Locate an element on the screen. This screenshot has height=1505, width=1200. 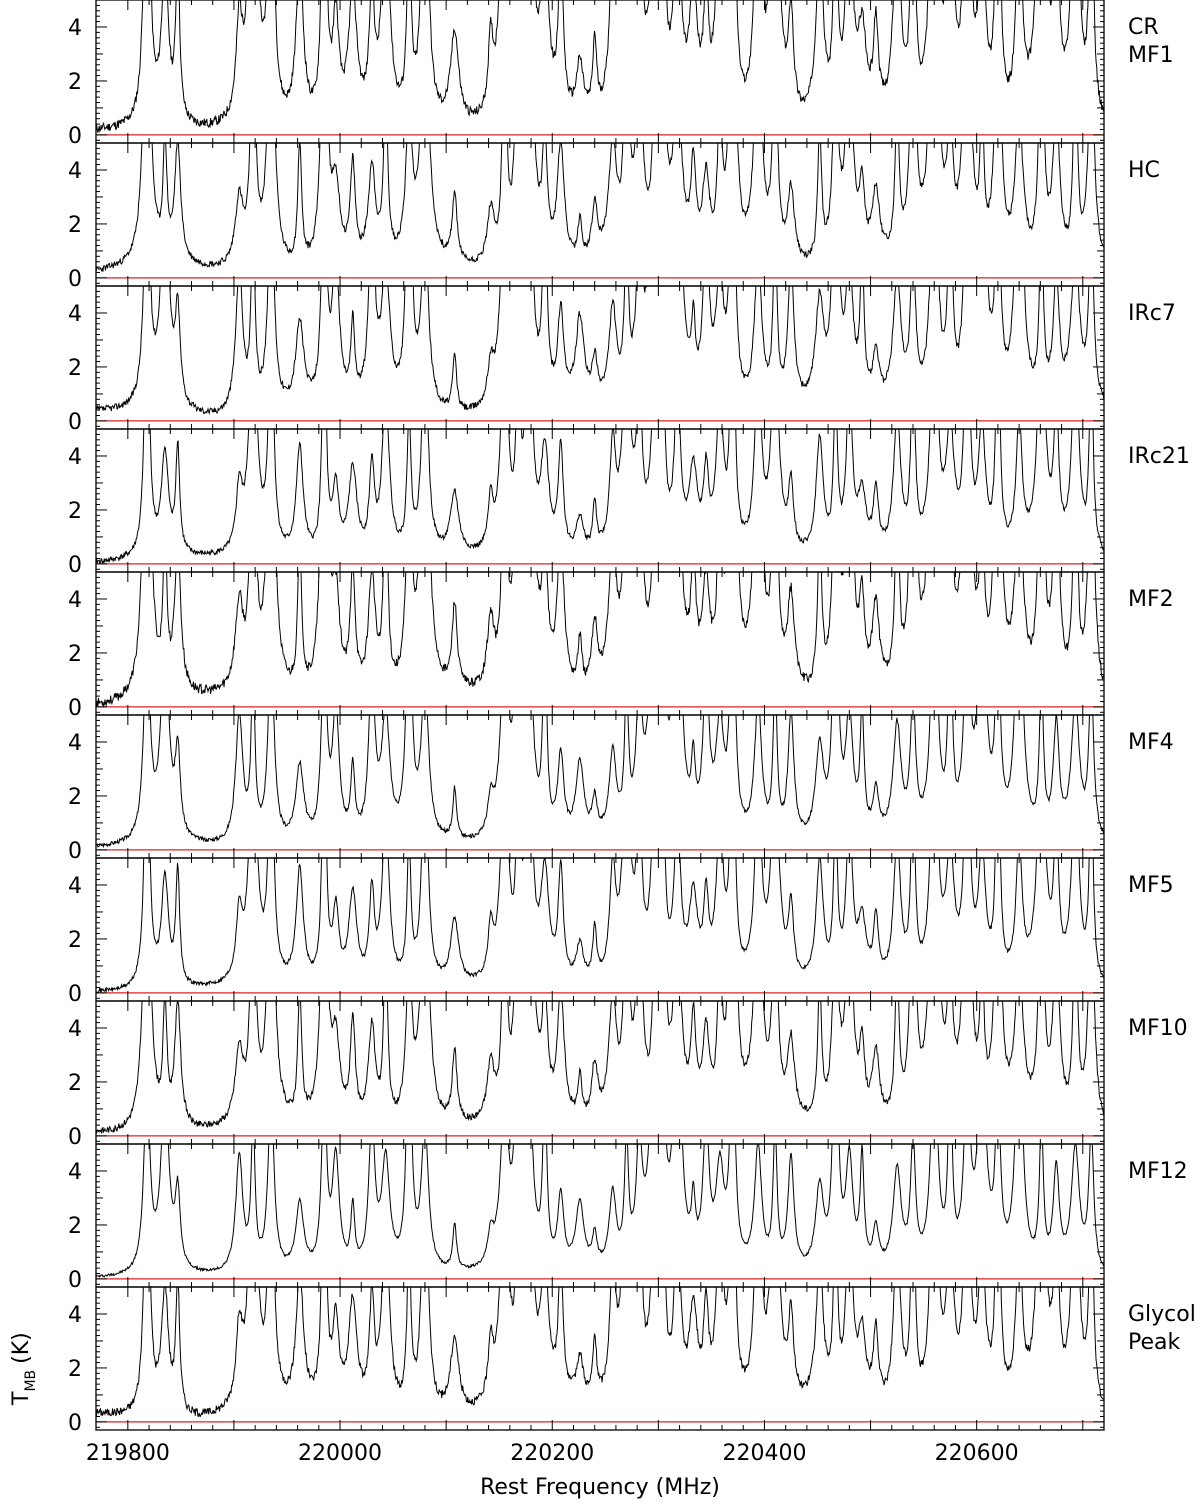
x-tick-label: 220200 is located at coordinates (552, 1453).